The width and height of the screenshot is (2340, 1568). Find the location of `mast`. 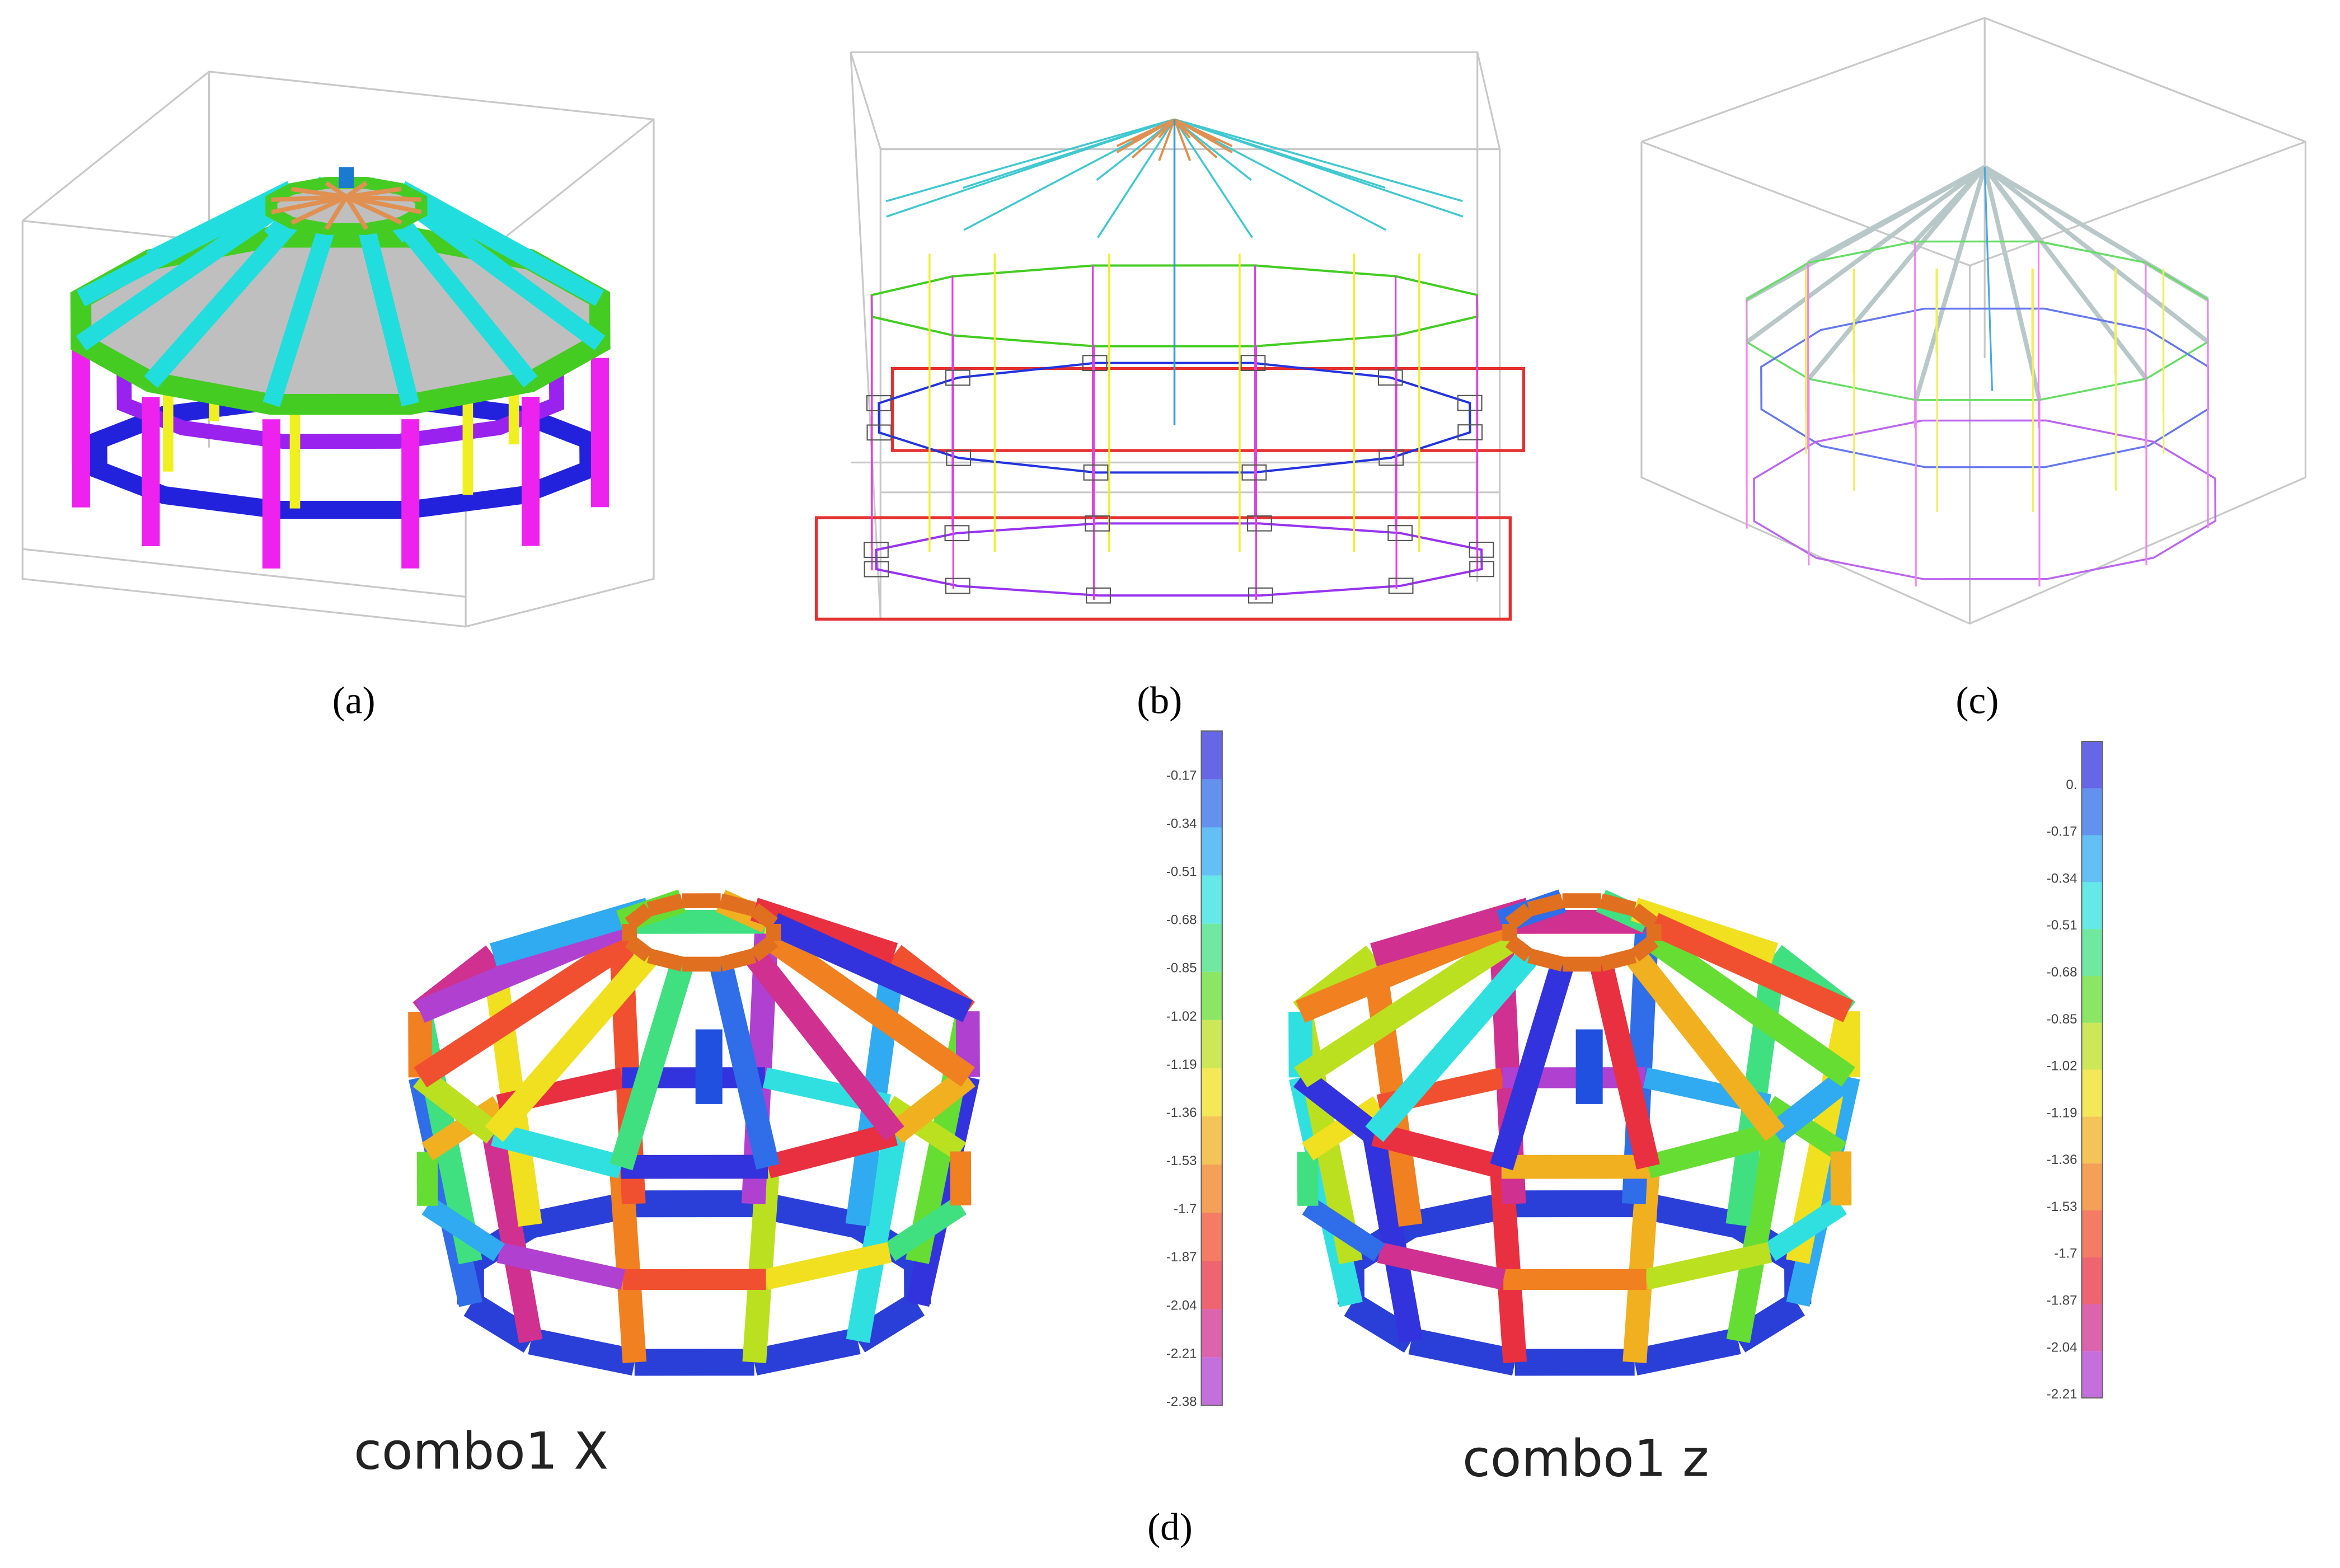

mast is located at coordinates (346, 177).